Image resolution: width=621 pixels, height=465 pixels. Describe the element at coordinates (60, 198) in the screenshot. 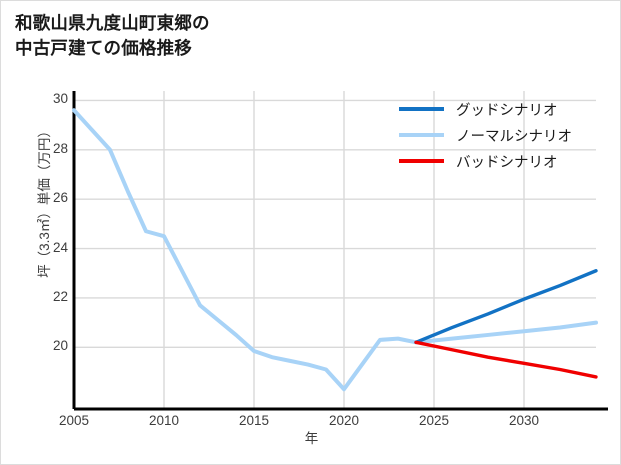

I see `y-tick-label: 26` at that location.